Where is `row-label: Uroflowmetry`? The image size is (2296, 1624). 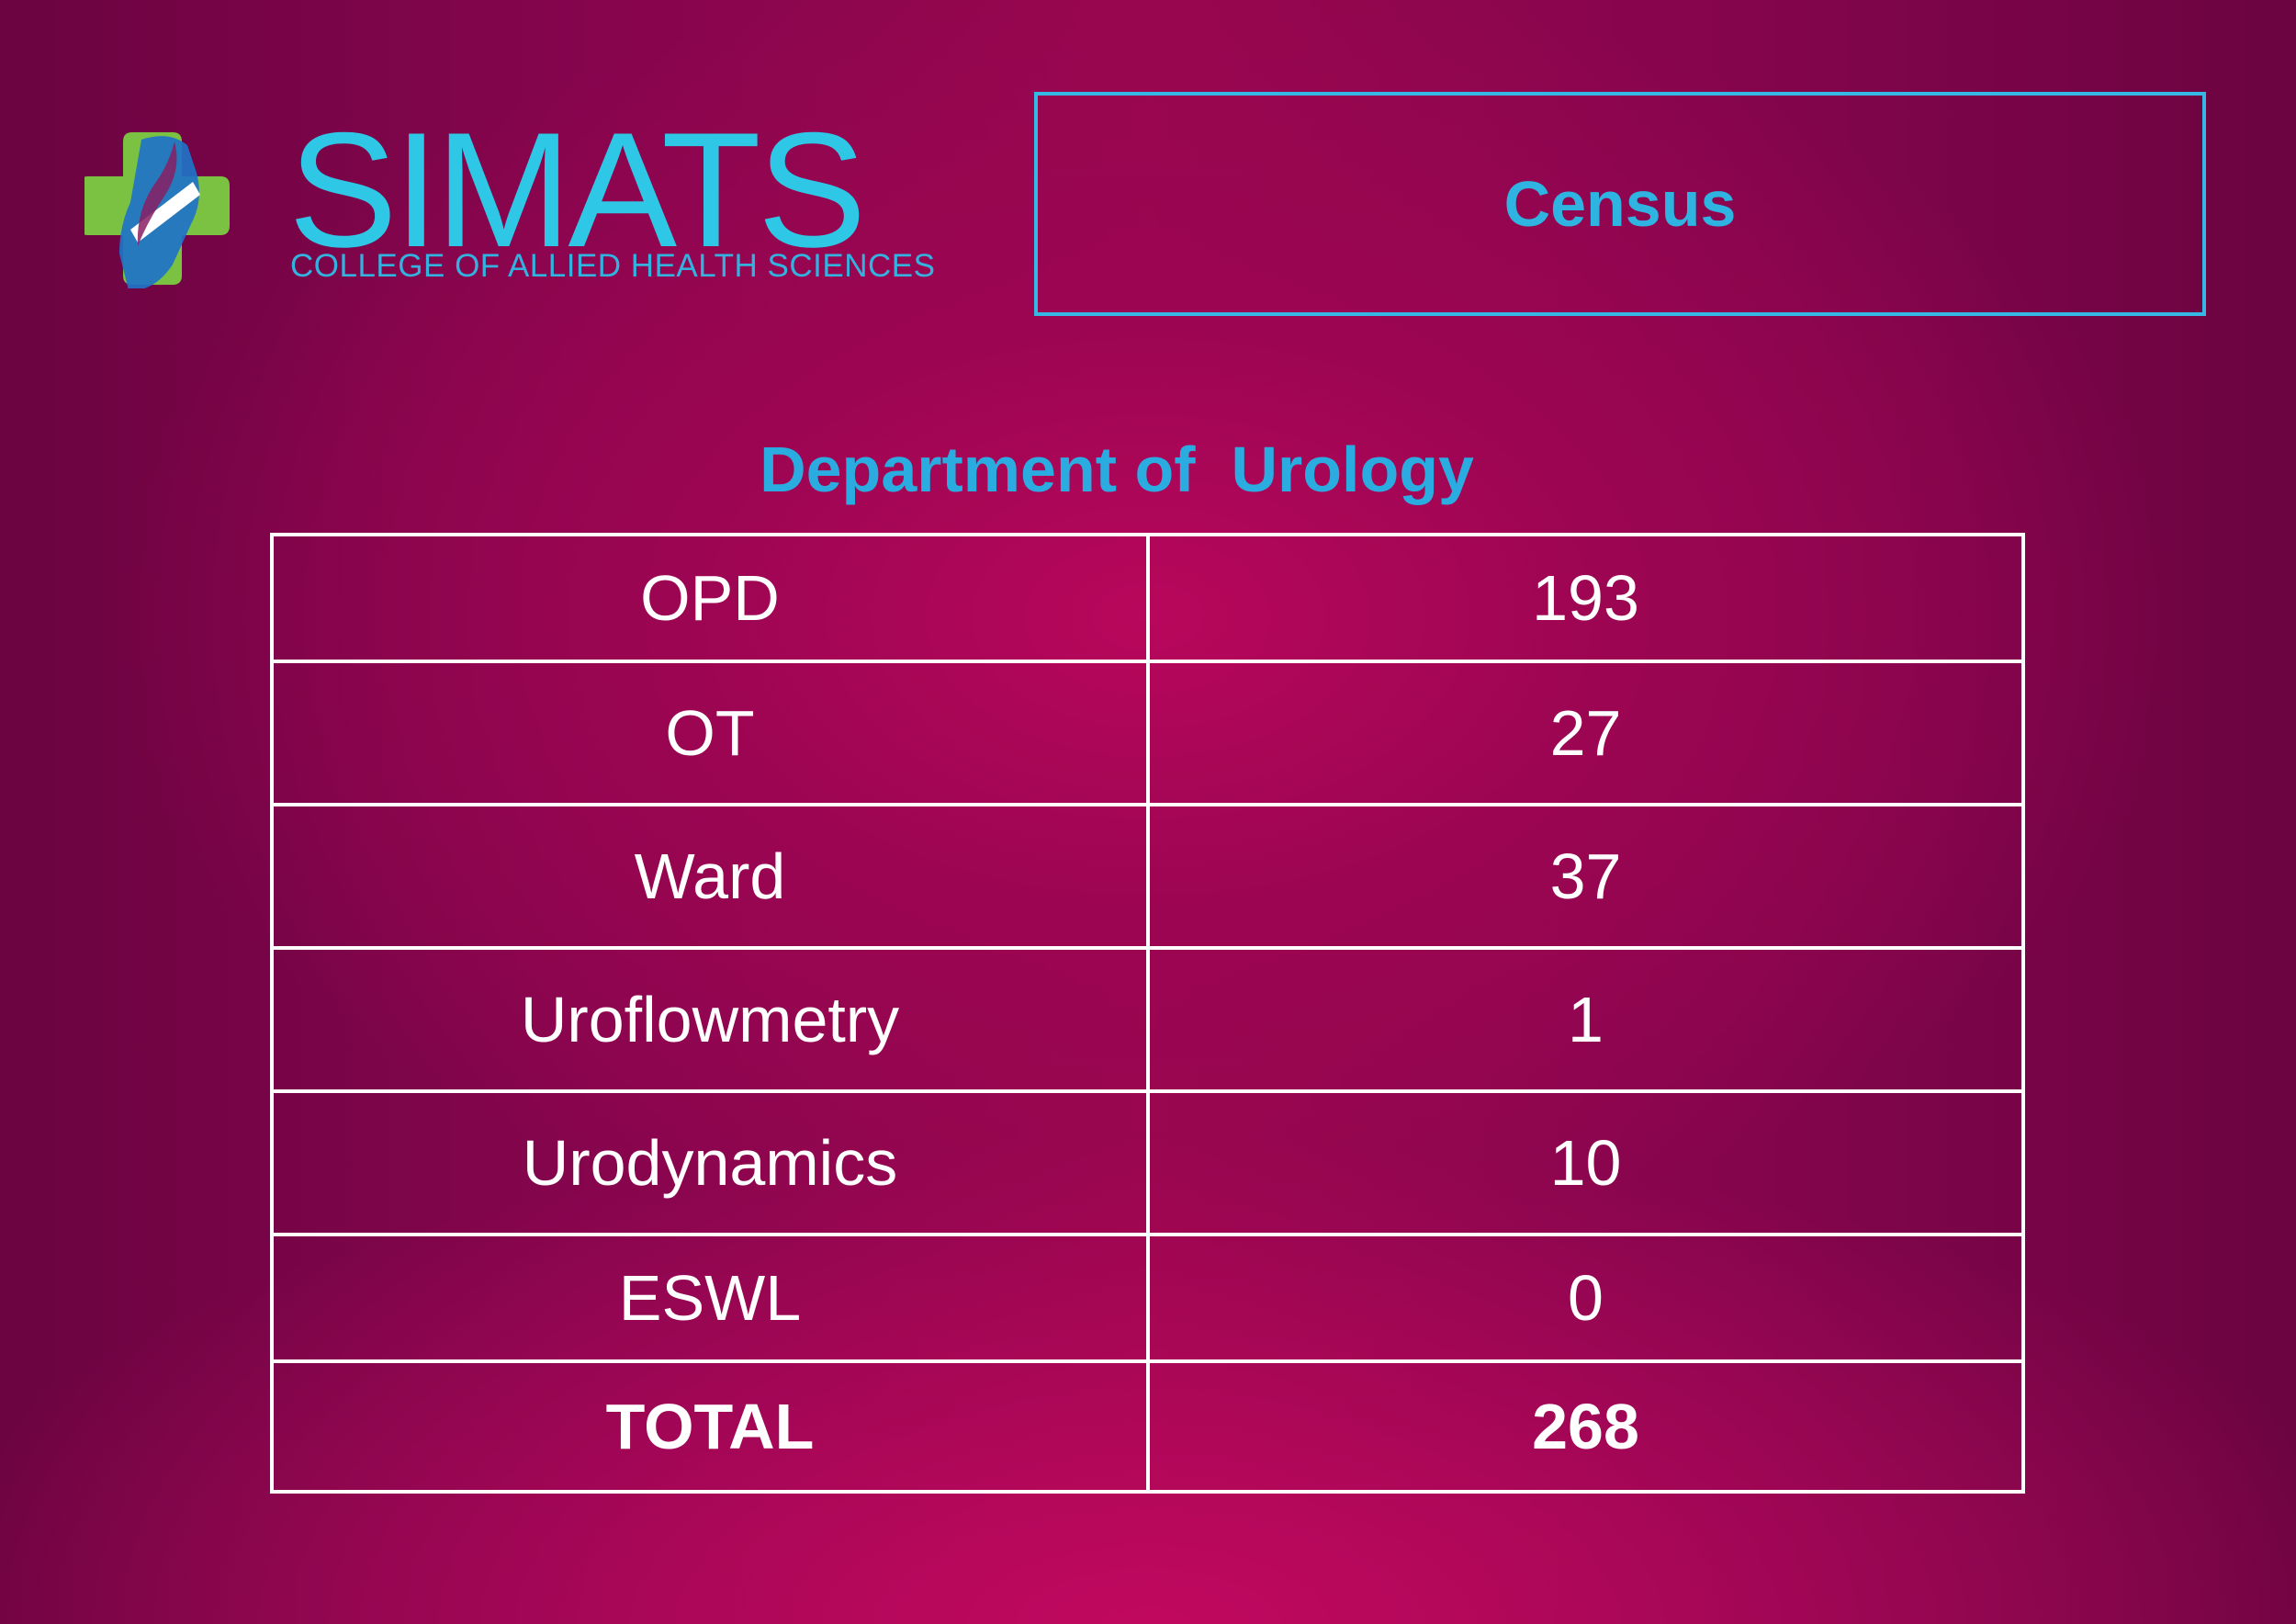
row-label: Uroflowmetry is located at coordinates (710, 1019).